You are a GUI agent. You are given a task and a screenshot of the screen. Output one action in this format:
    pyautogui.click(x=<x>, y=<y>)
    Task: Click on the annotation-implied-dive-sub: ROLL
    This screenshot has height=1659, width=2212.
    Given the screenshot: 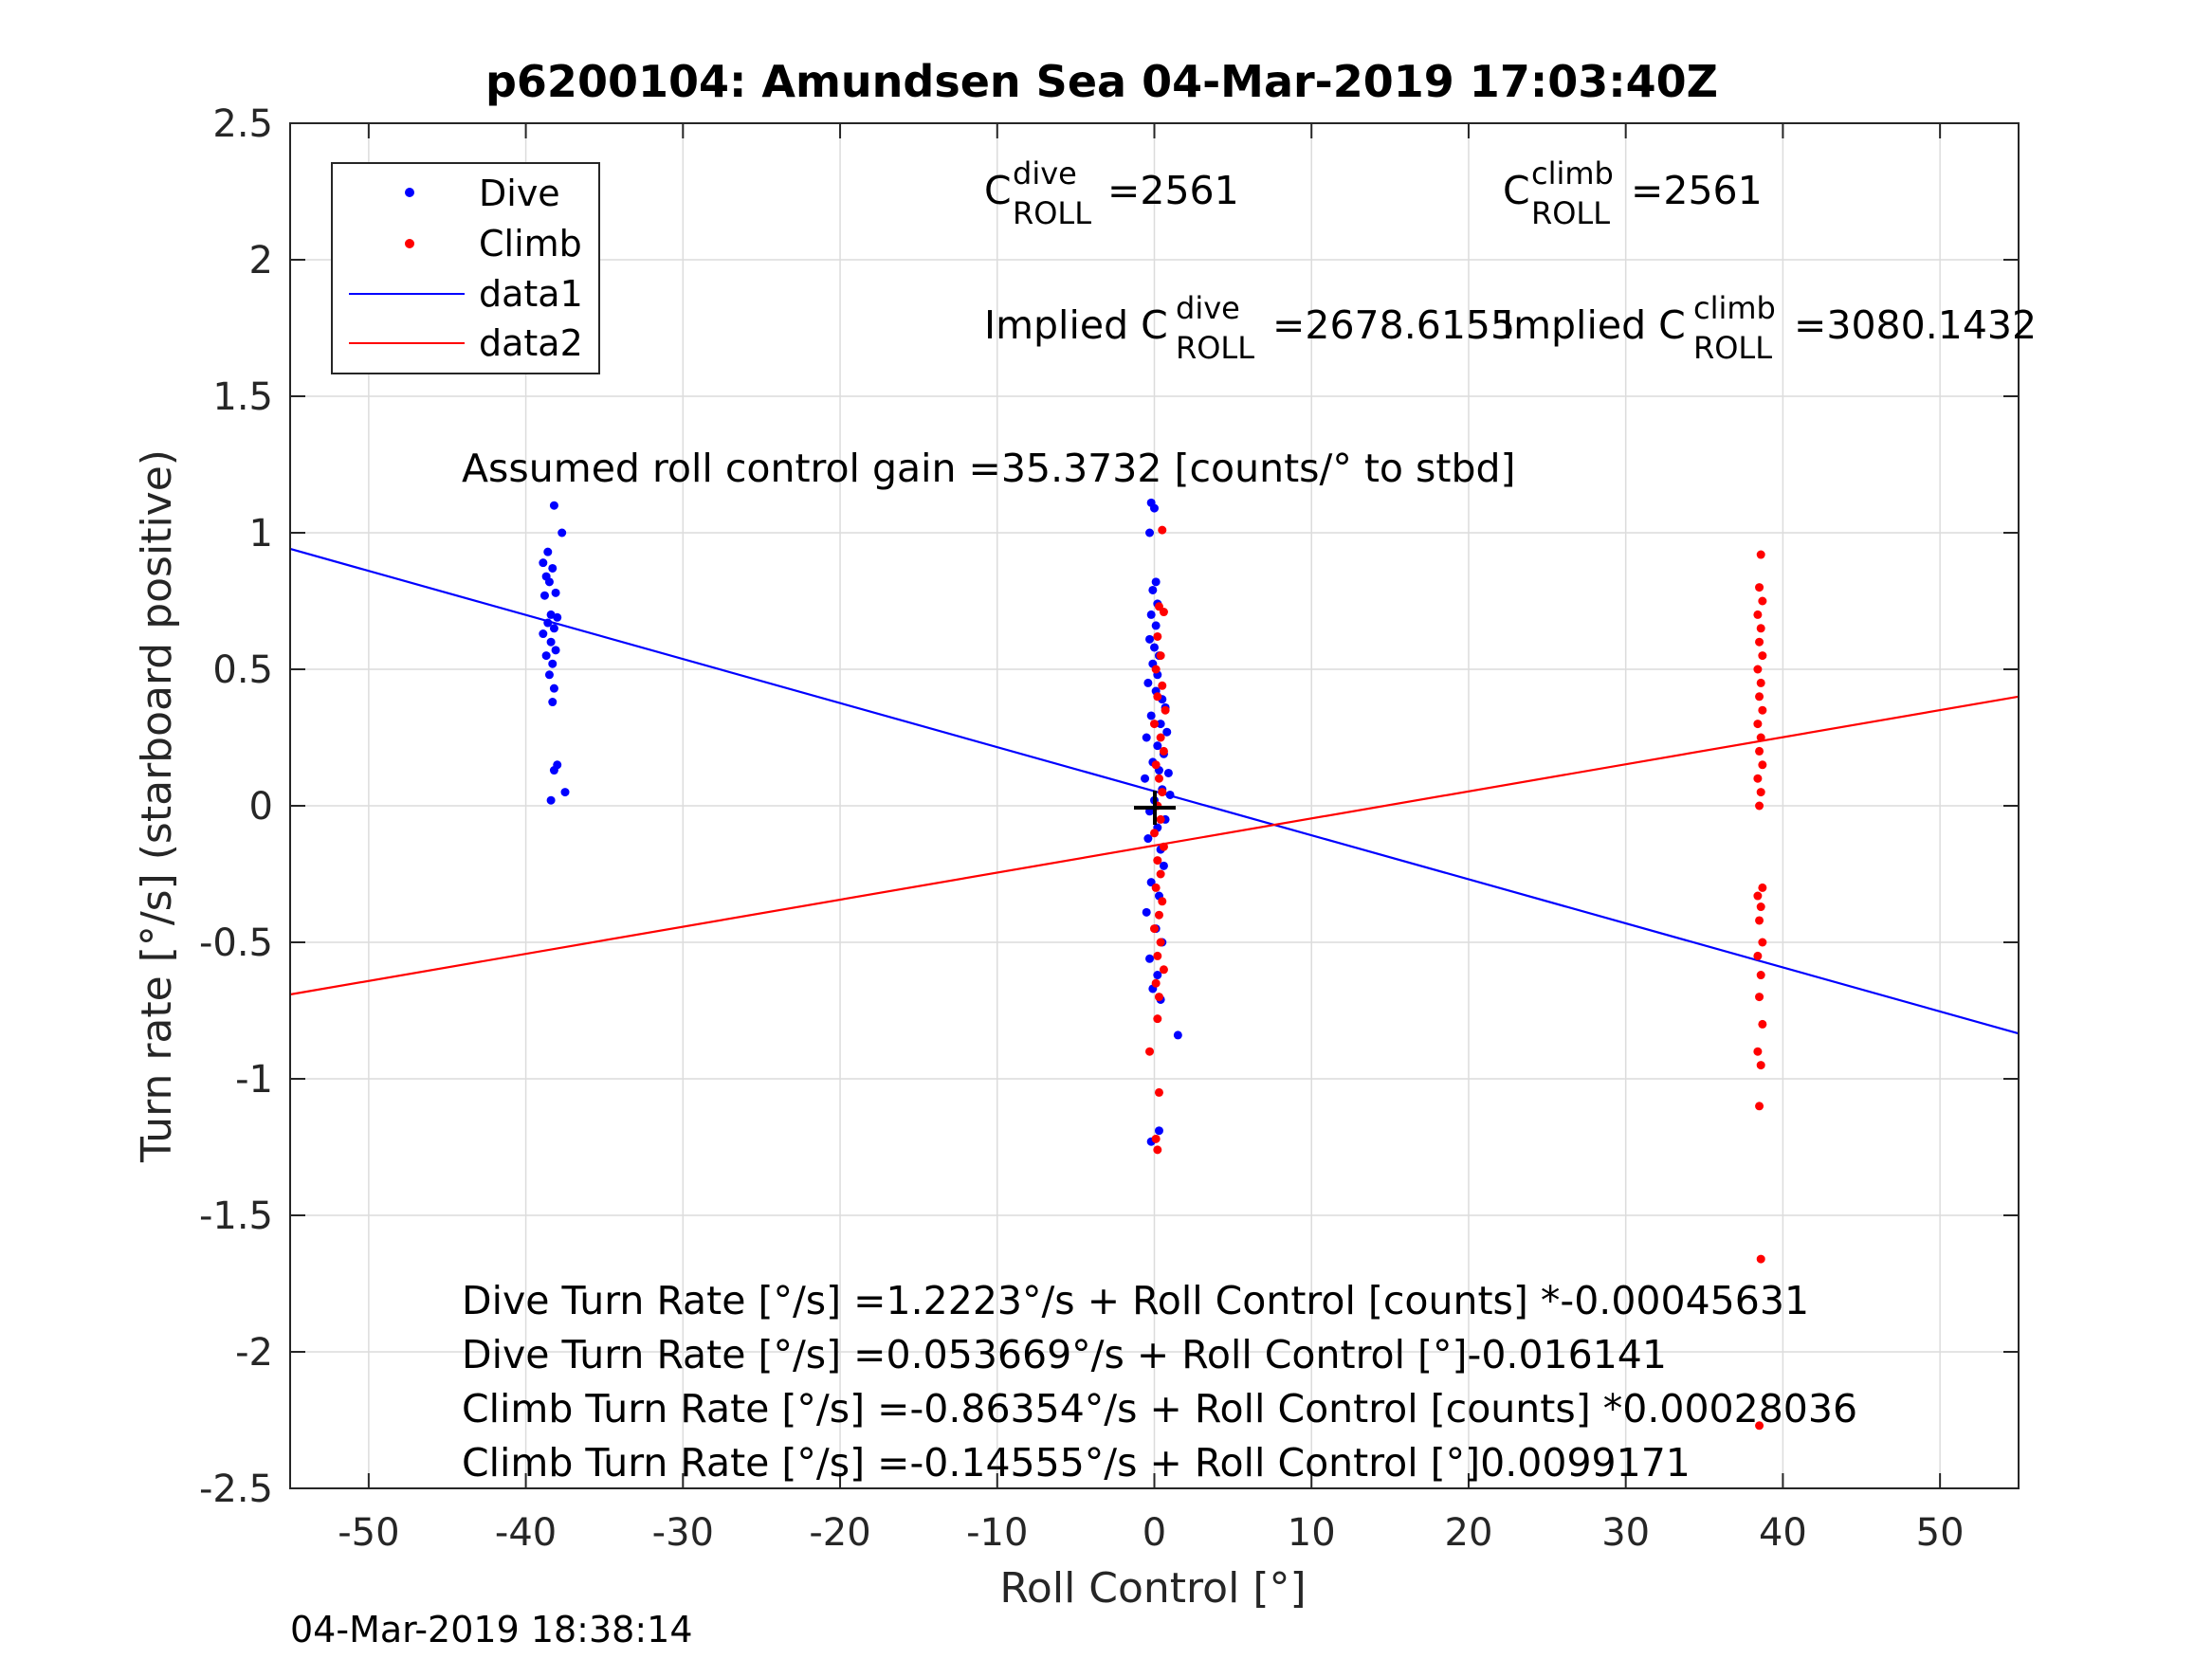 What is the action you would take?
    pyautogui.click(x=1215, y=348)
    